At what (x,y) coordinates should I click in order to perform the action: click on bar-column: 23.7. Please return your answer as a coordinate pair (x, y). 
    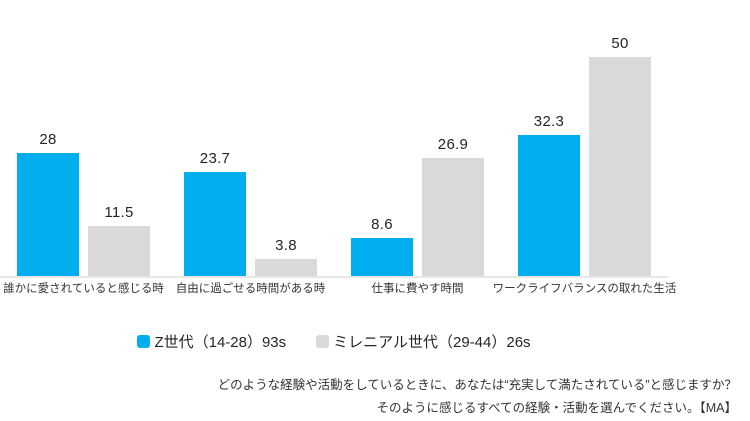
    Looking at the image, I should click on (215, 213).